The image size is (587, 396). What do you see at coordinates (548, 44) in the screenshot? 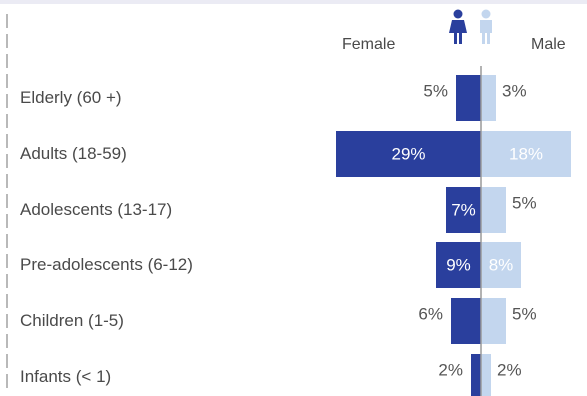
I see `legend-male-label: Male` at bounding box center [548, 44].